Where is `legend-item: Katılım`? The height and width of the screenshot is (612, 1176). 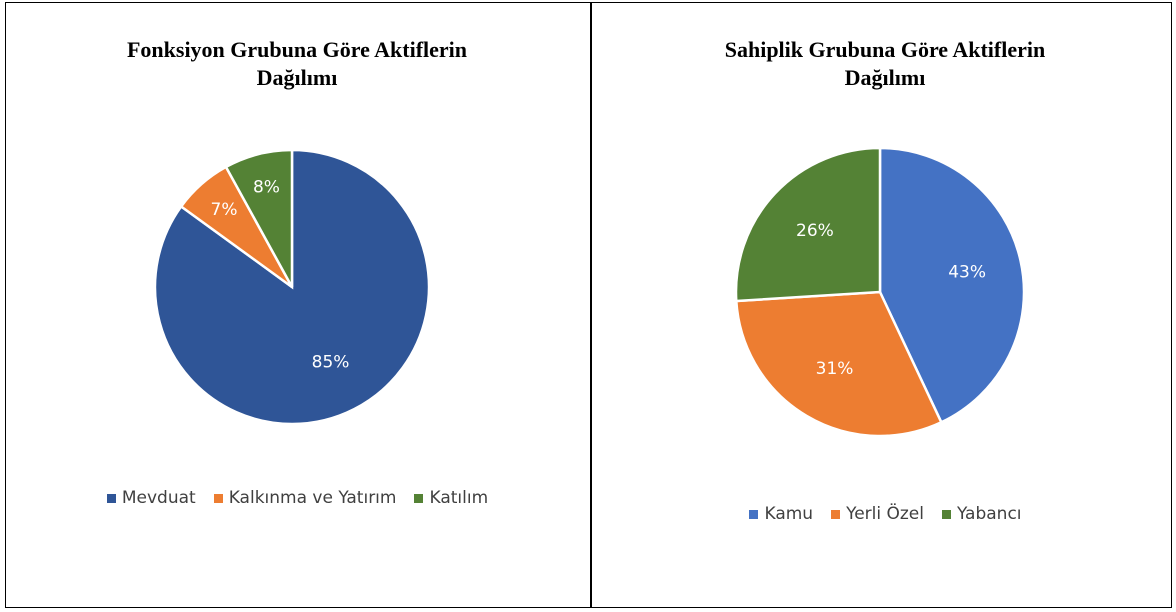 legend-item: Katılım is located at coordinates (451, 498).